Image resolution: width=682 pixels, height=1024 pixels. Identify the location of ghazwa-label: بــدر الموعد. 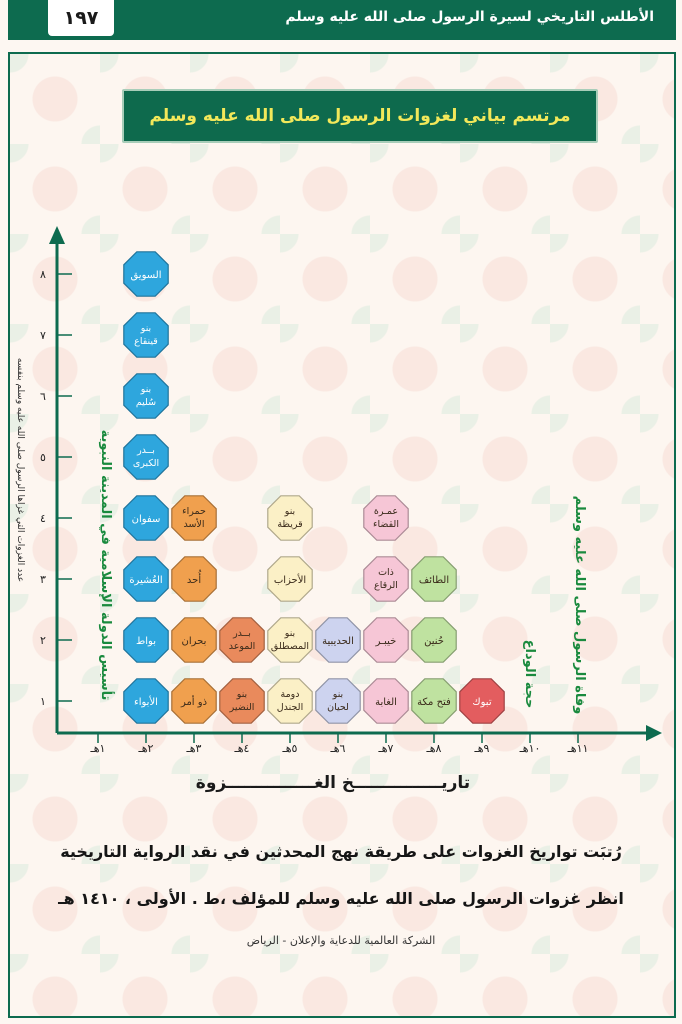
(242, 640).